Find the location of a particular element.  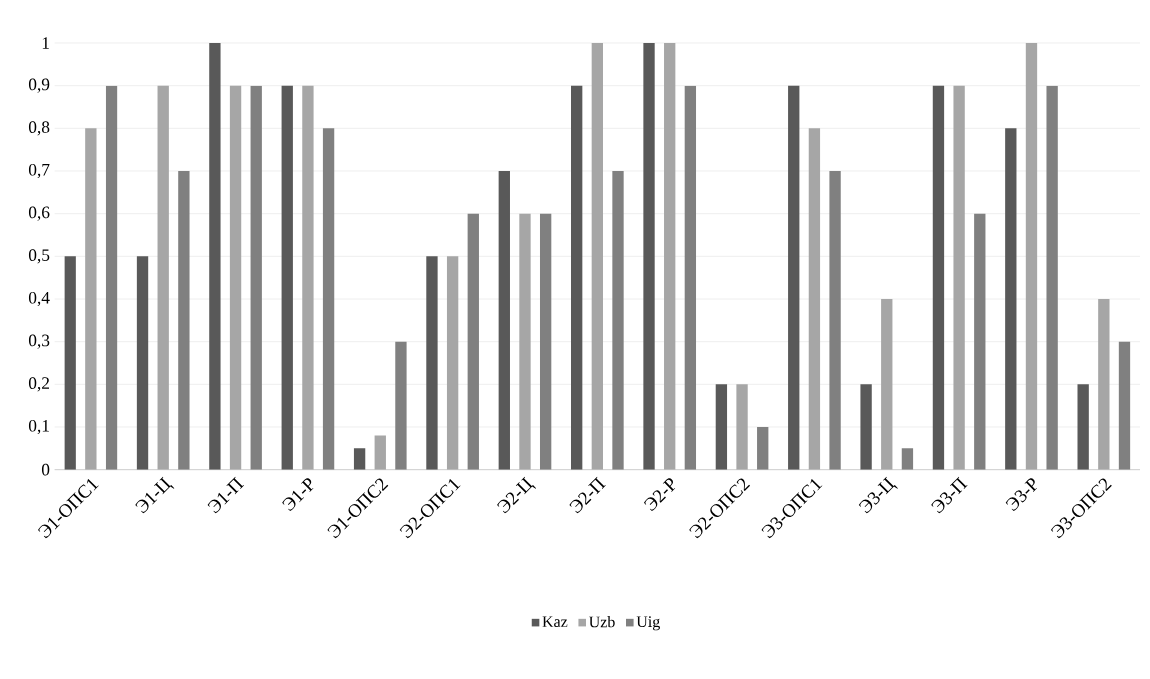

y-tick-label: 0 is located at coordinates (45, 469).